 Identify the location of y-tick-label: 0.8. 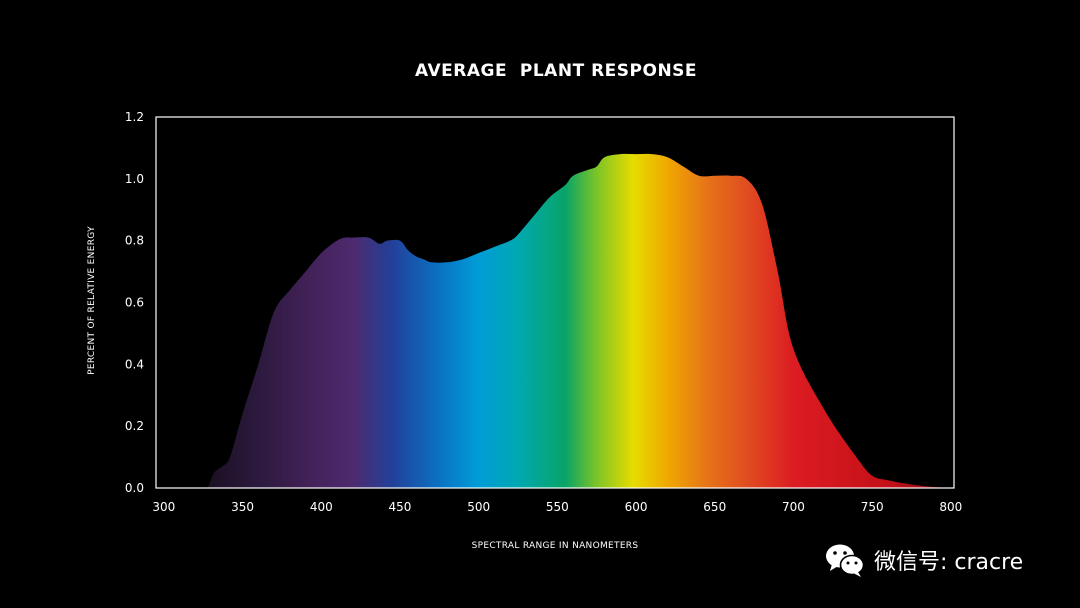
(134, 241).